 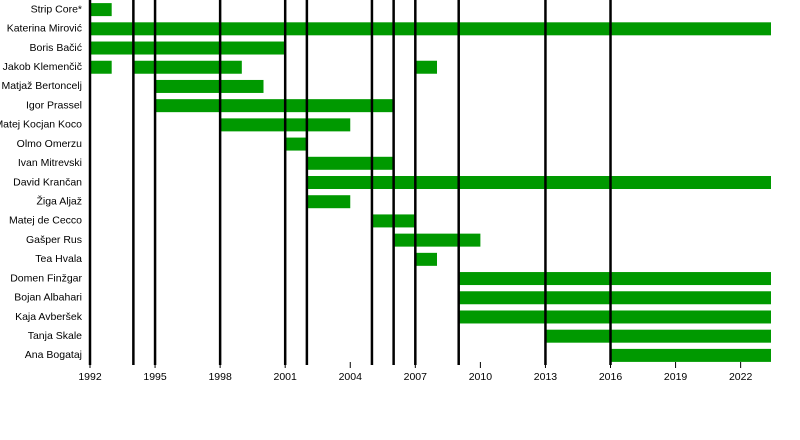 What do you see at coordinates (55, 48) in the screenshot?
I see `row-label: Boris Bačić` at bounding box center [55, 48].